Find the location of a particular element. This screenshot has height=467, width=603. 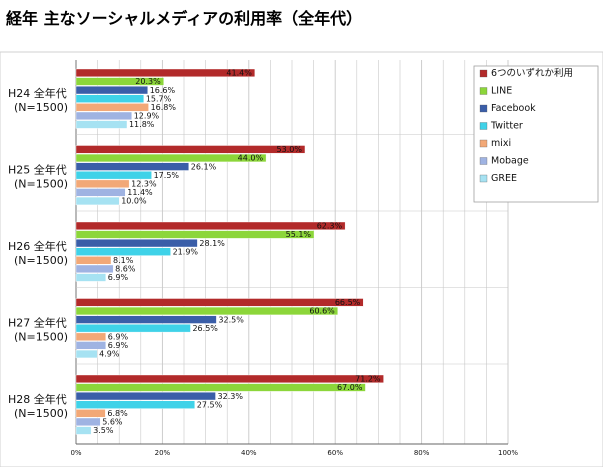

data-label: 53.0% is located at coordinates (290, 149).